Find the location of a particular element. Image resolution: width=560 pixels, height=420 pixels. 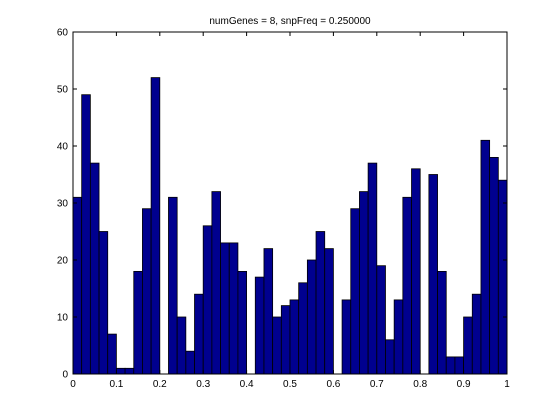

y-tick-label: 20 is located at coordinates (63, 261).